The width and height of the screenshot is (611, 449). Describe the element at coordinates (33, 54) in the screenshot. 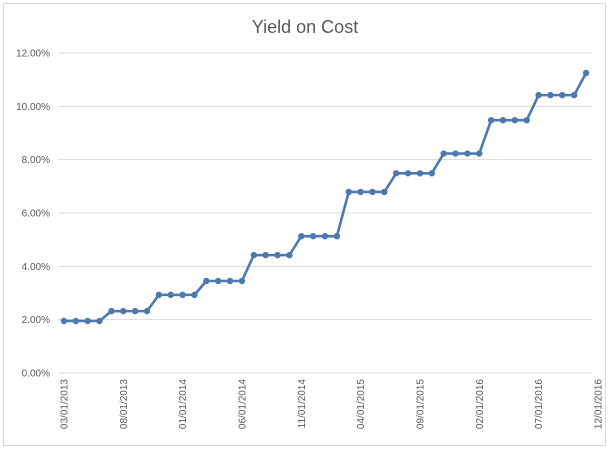

I see `y-tick-label: 12.00%` at that location.